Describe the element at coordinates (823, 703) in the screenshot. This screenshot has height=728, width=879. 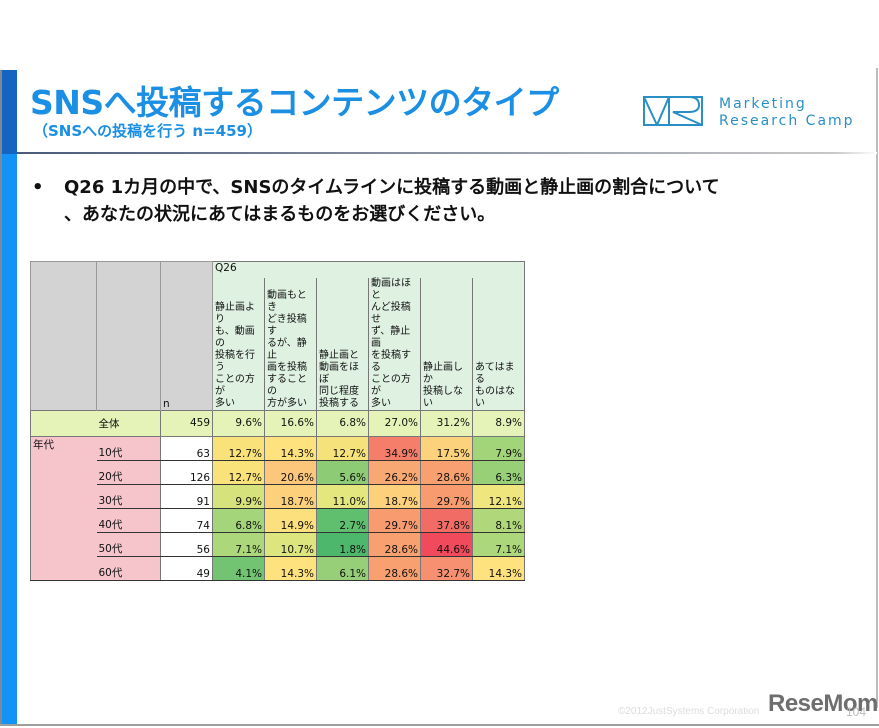
I see `resemom-watermark: ReseMom` at that location.